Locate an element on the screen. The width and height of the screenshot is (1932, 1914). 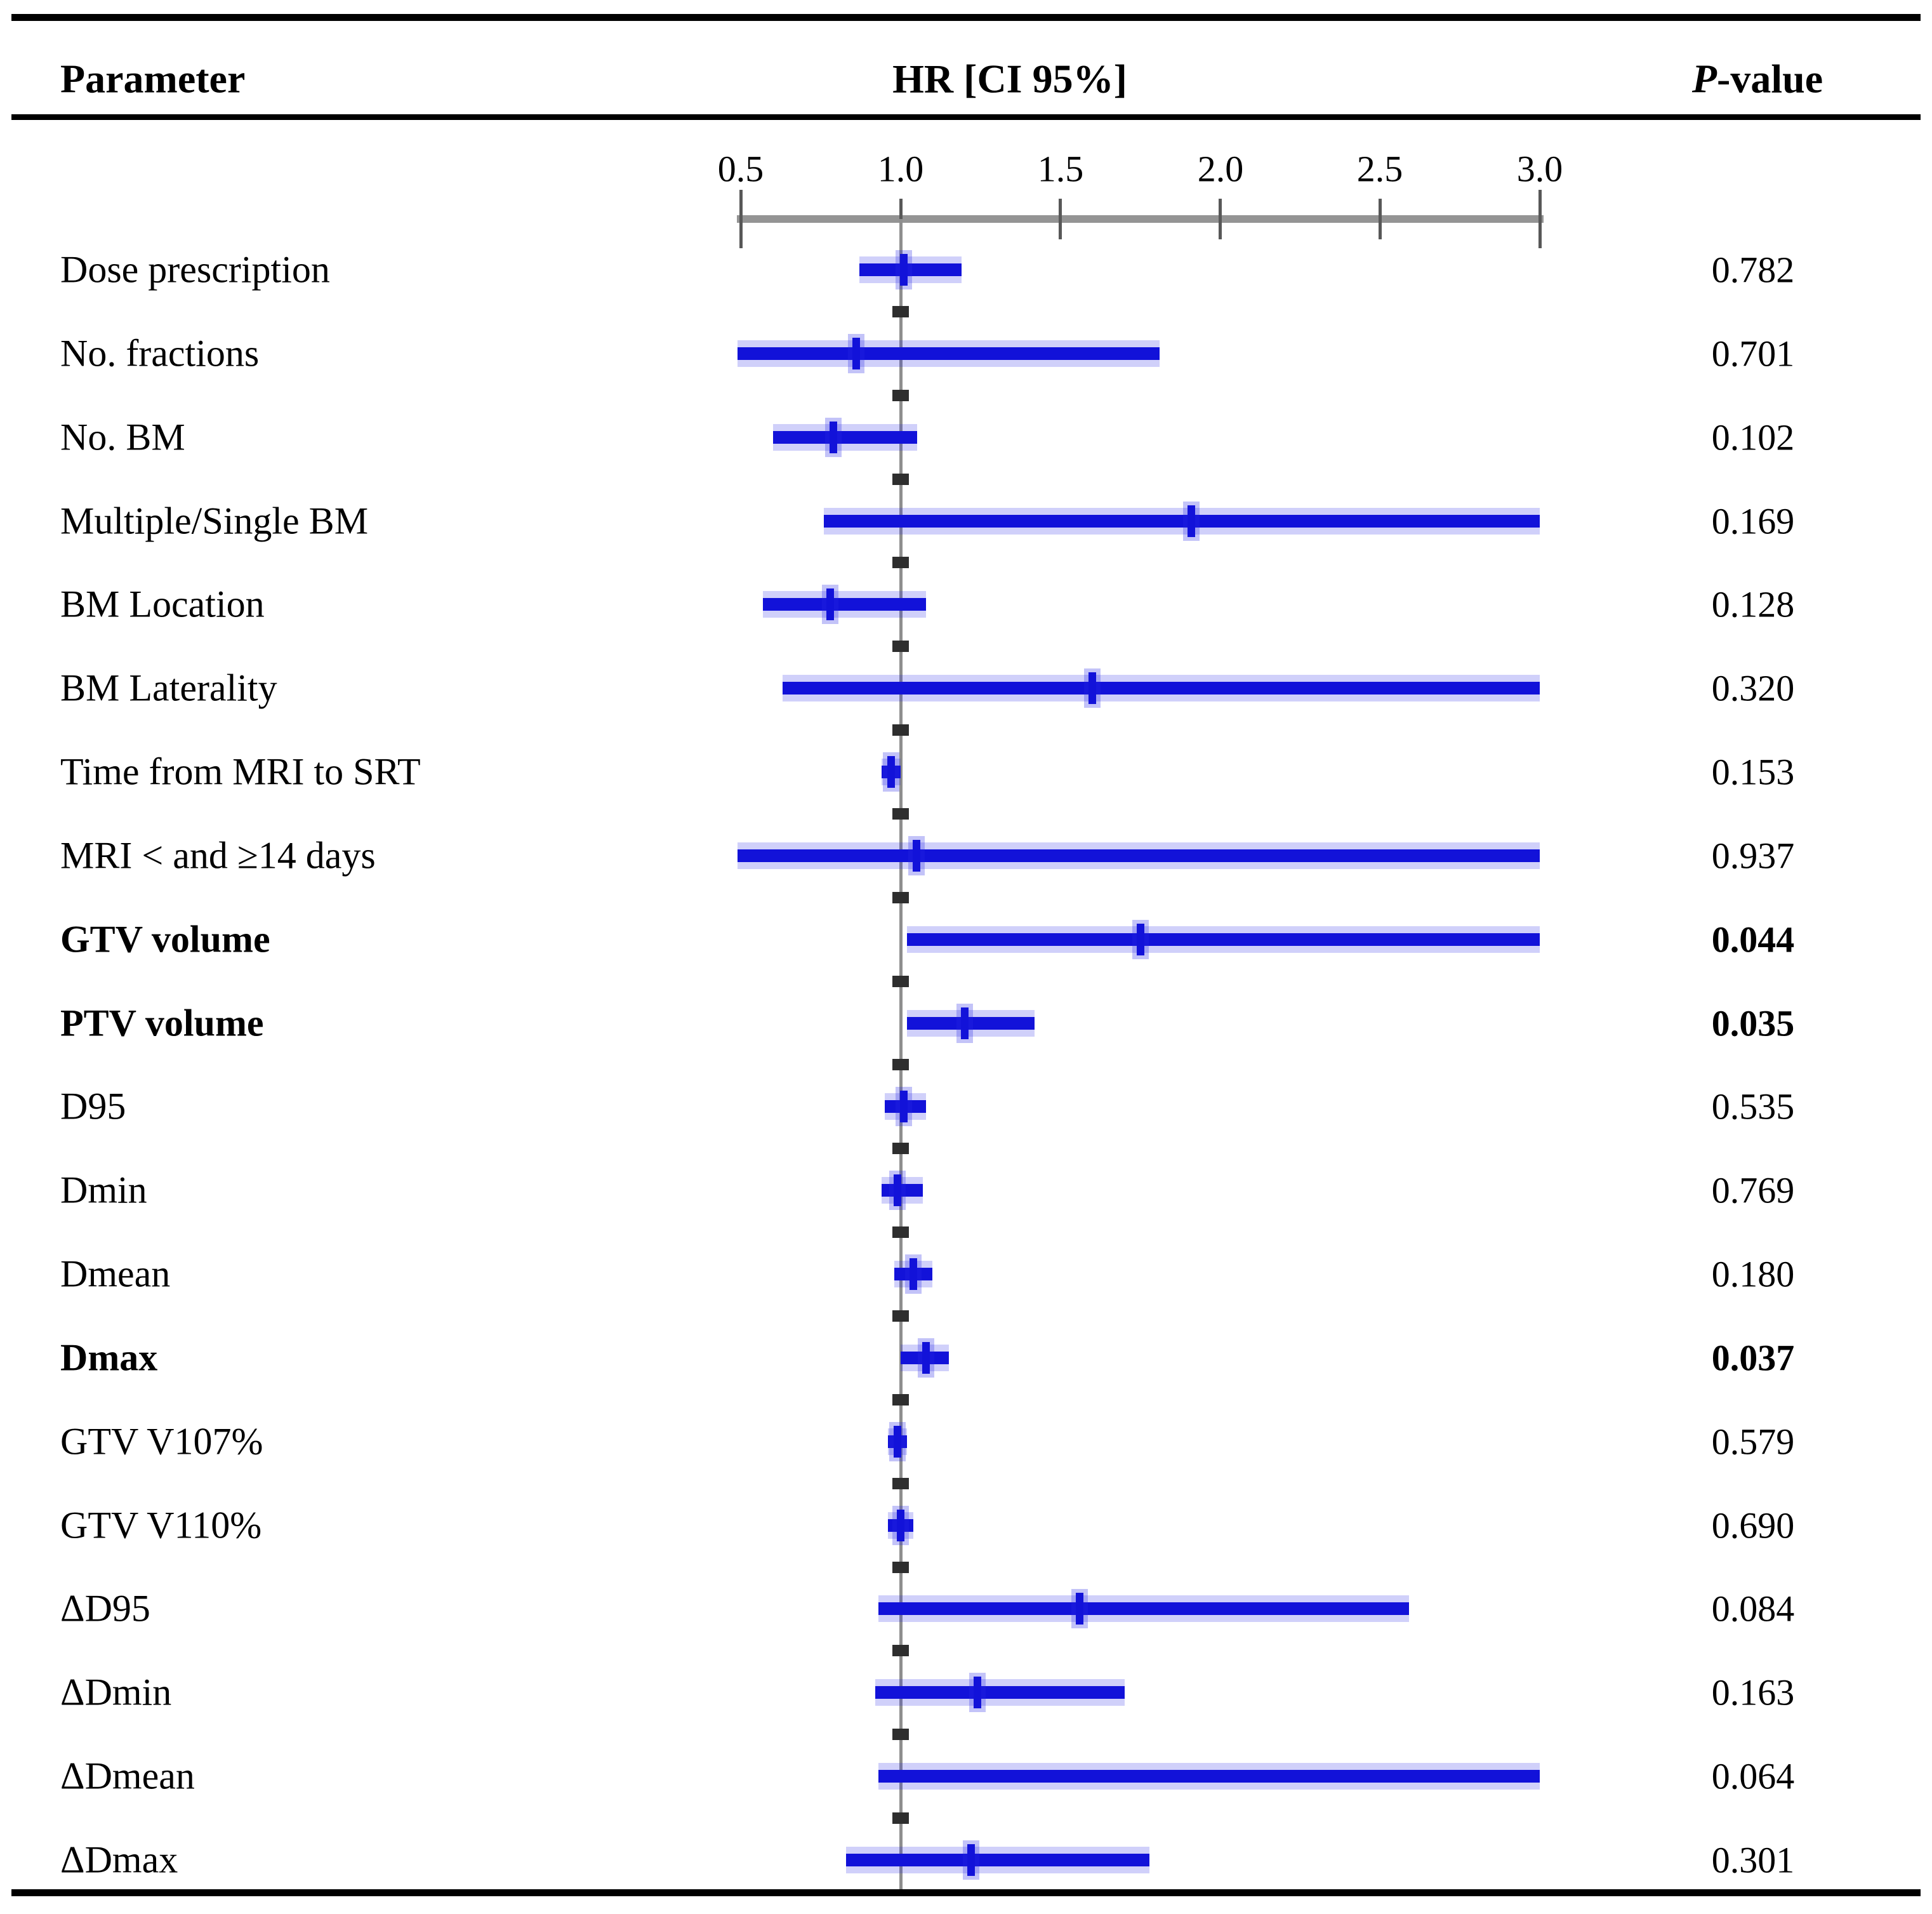
p-value: 0.535 is located at coordinates (1753, 1106).